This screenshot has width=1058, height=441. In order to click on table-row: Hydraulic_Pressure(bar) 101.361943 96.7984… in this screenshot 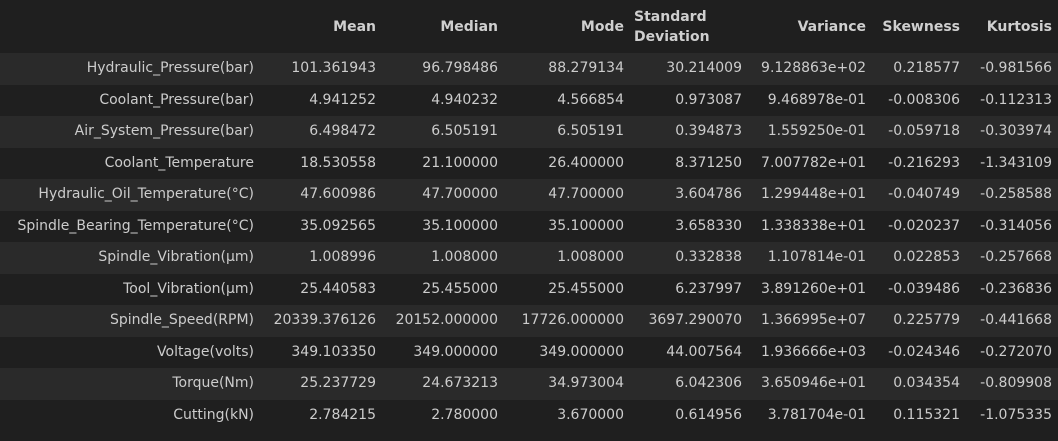, I will do `click(529, 69)`.